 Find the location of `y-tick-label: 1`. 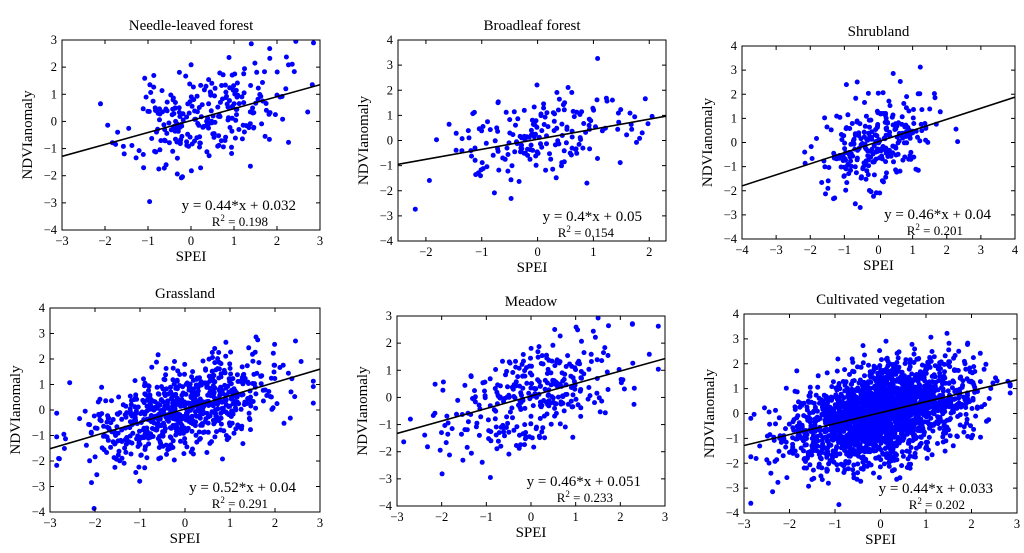

y-tick-label: 1 is located at coordinates (42, 385).